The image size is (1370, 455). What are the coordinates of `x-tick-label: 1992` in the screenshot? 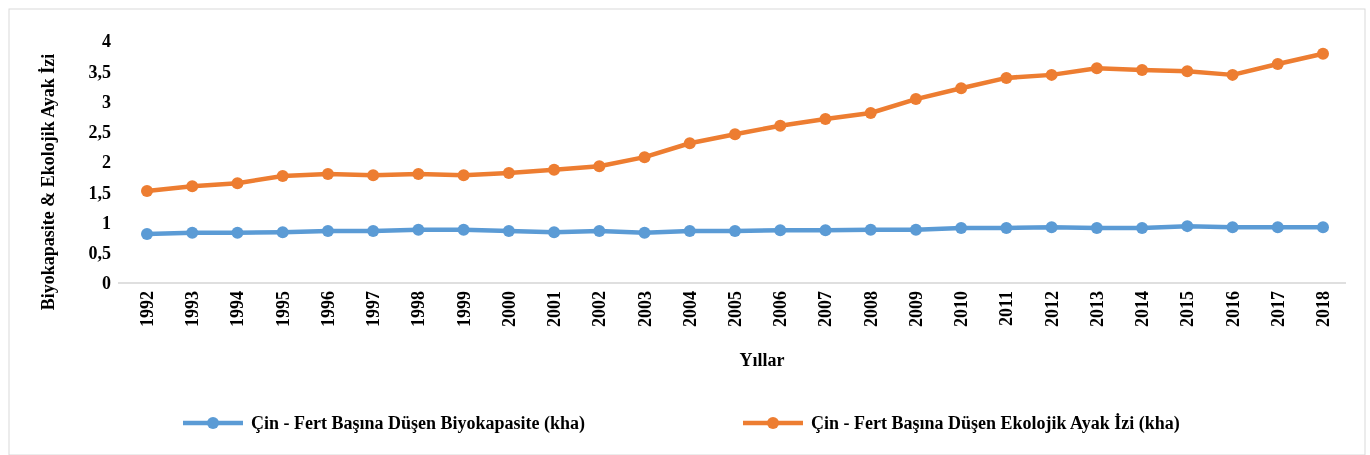 It's located at (147, 309).